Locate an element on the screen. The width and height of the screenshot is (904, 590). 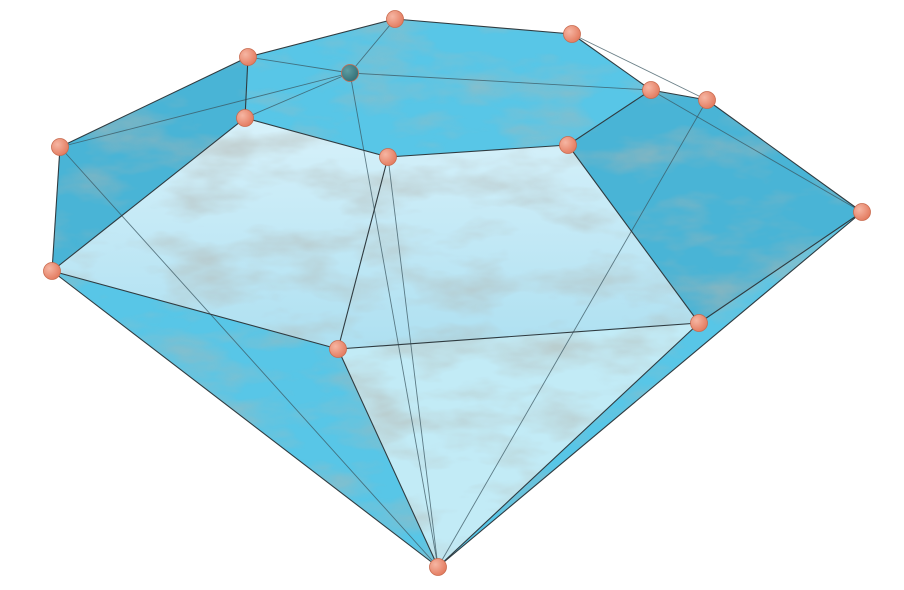
face-upper-left-texture is located at coordinates (150, 164).